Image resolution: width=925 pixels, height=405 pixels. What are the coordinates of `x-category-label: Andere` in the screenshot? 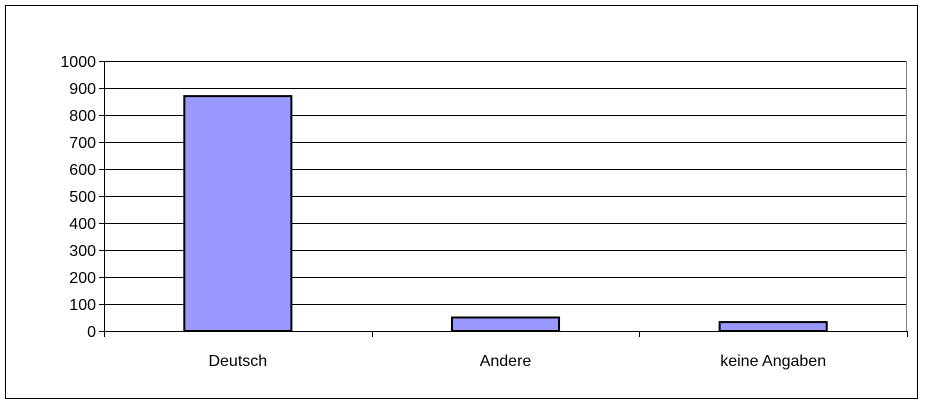 It's located at (506, 361).